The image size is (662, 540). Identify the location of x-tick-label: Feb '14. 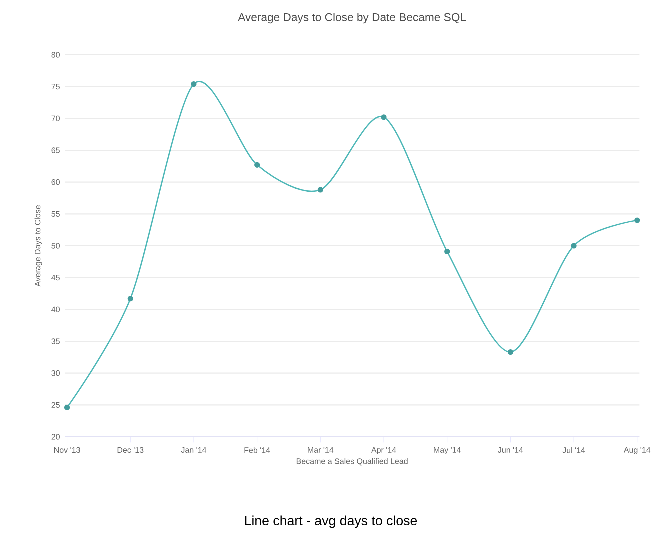
(257, 450).